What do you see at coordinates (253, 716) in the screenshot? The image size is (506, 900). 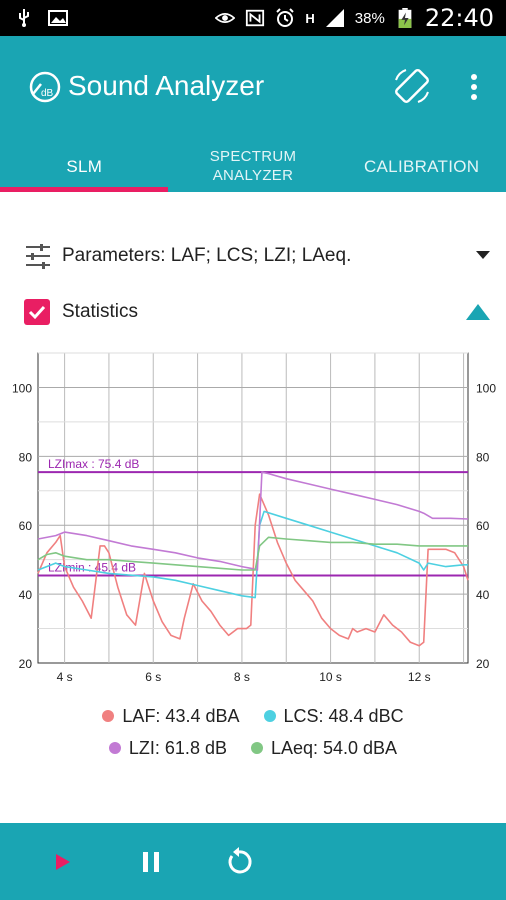 I see `legend-row-1: LAF: 43.4 dBA LCS: 48.4 dBC` at bounding box center [253, 716].